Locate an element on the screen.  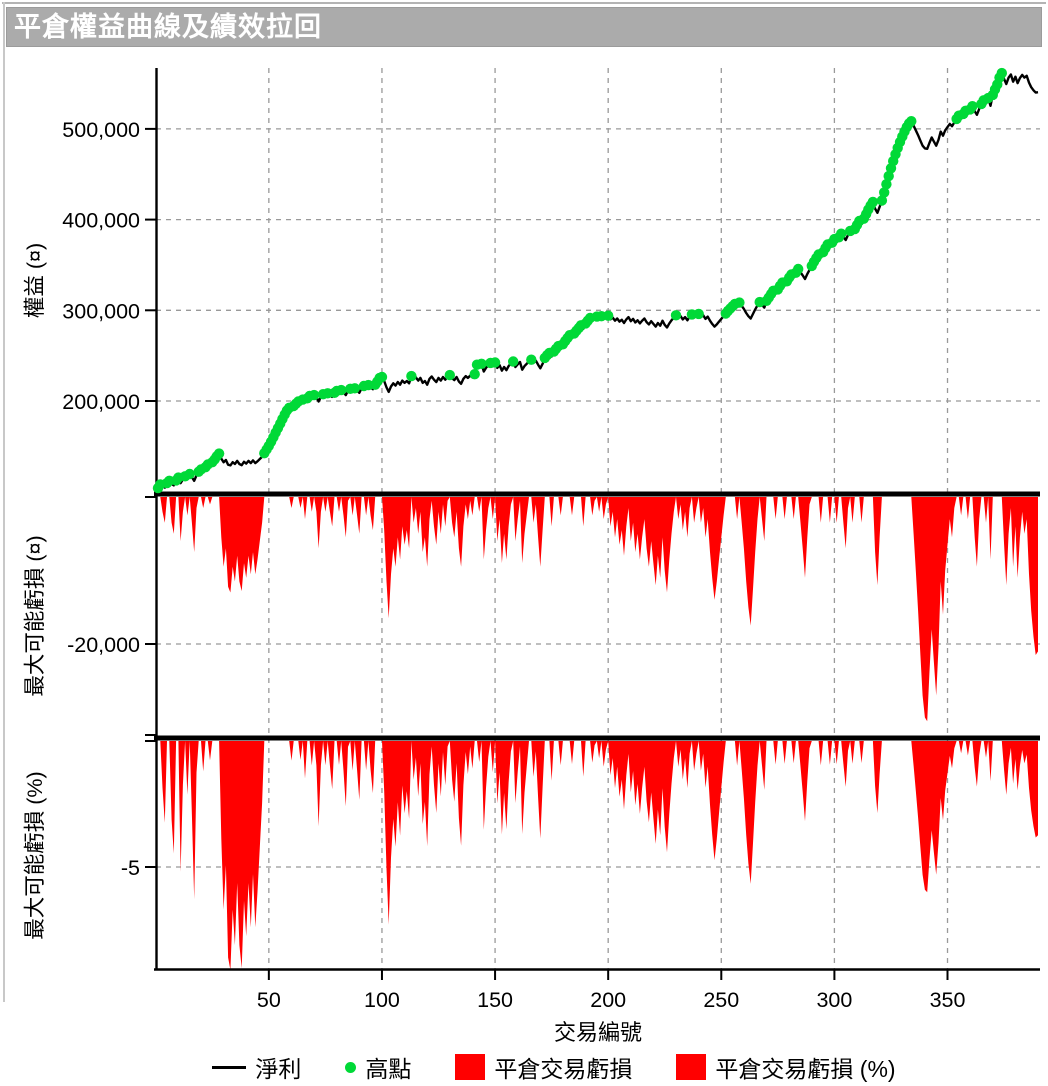
high-point-dot-marker is located at coordinates (351, 1067).